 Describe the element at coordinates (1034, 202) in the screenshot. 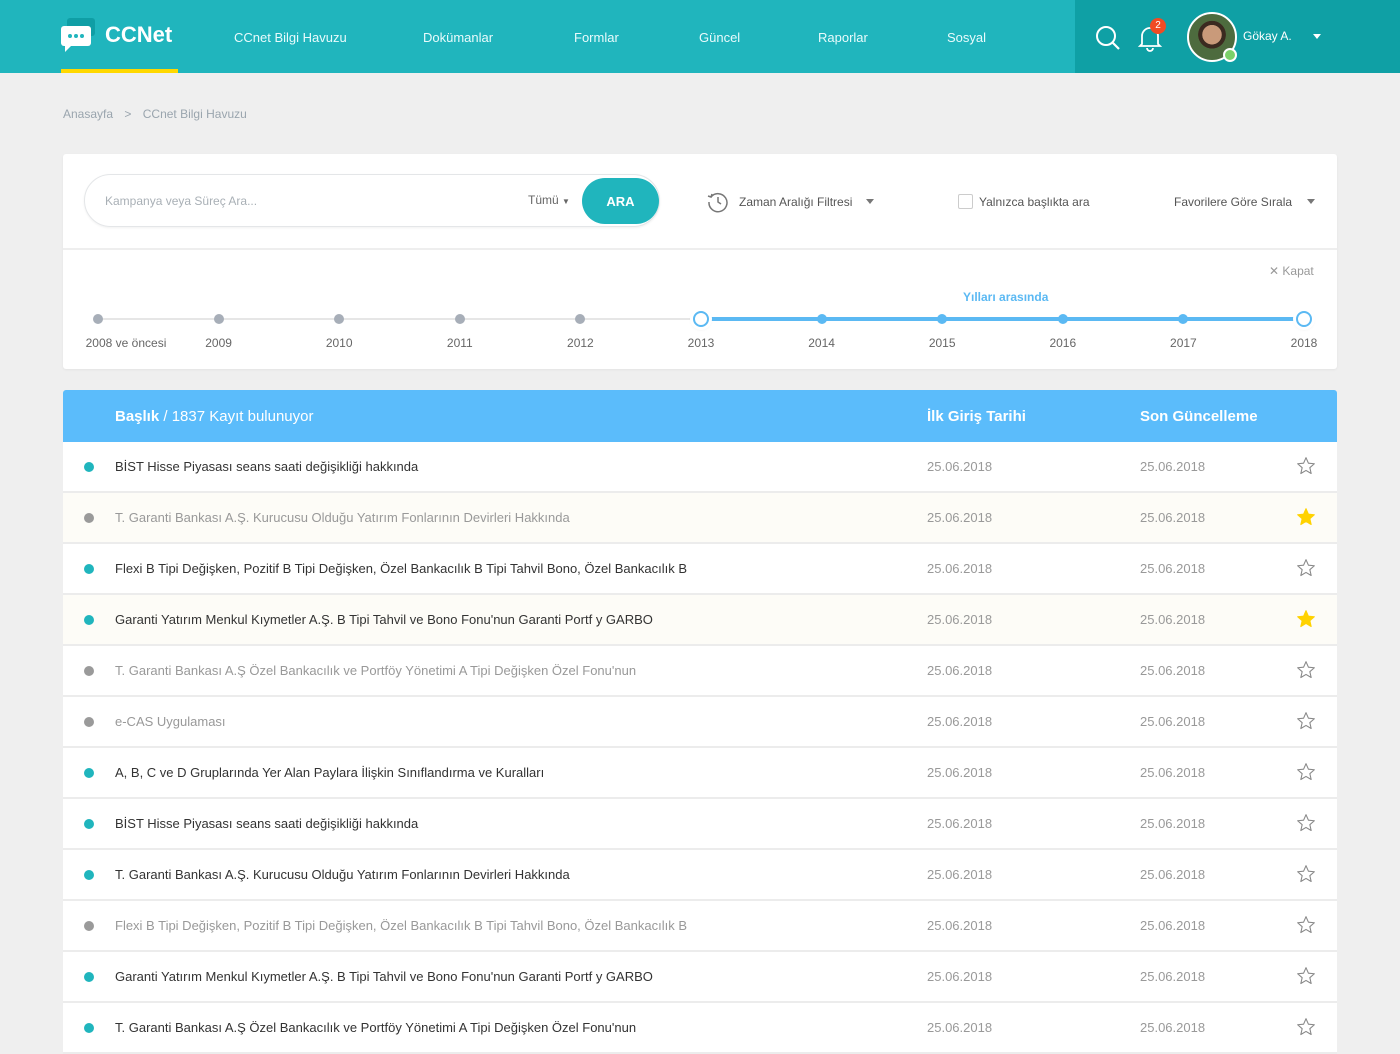

I see `title-only-label: Yalnızca başlıkta ara` at that location.